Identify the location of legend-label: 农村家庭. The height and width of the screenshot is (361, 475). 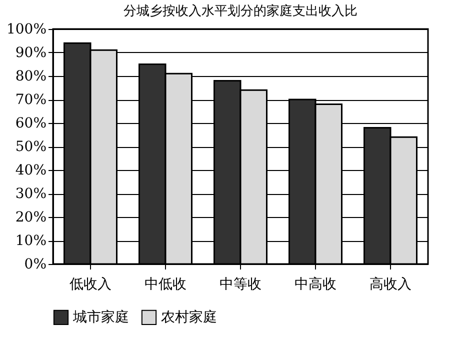
(189, 317).